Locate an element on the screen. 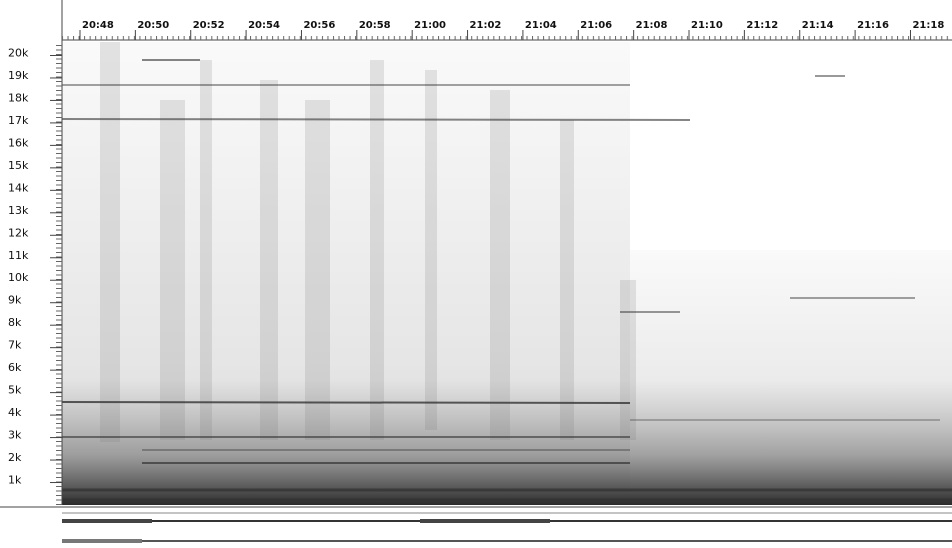 This screenshot has height=548, width=952. x-tick-label: 21:00 is located at coordinates (430, 25).